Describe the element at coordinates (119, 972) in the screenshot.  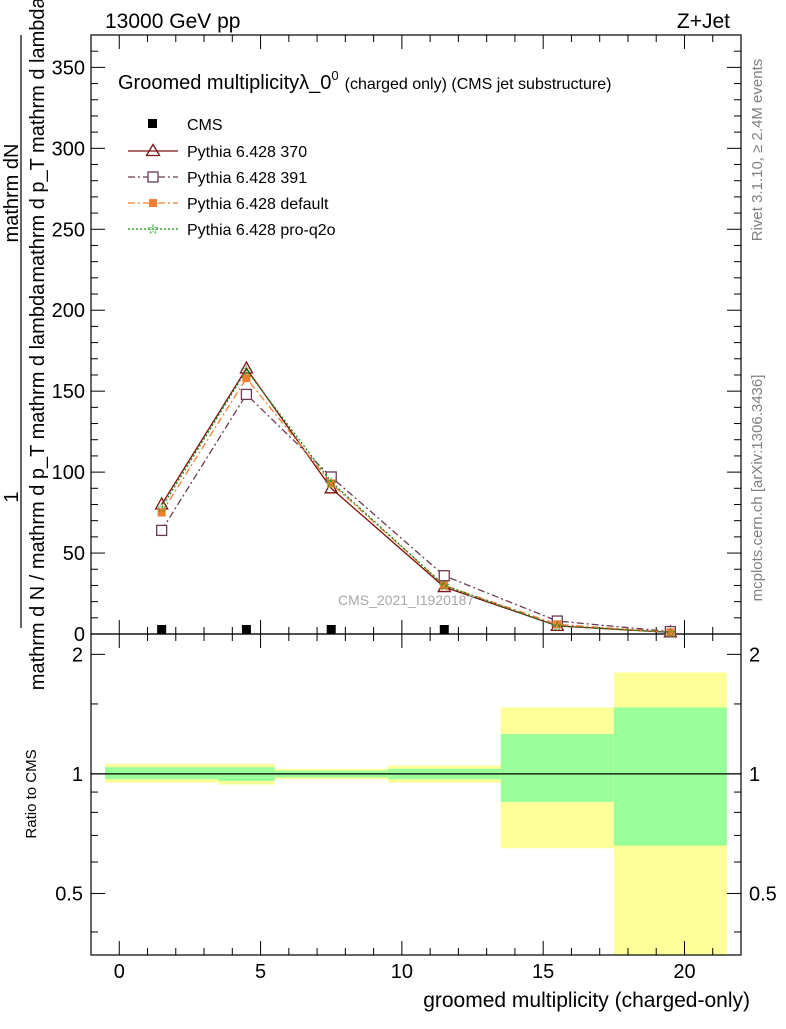
I see `xtick-label: 0` at that location.